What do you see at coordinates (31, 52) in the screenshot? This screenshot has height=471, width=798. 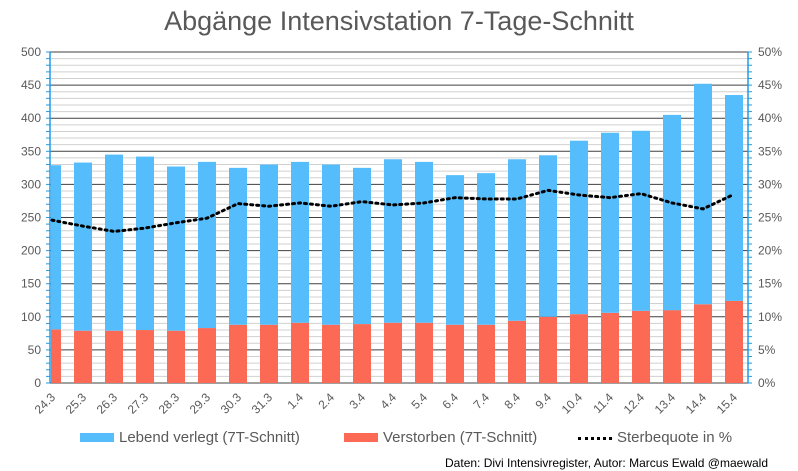 I see `y-tick-label: 500` at bounding box center [31, 52].